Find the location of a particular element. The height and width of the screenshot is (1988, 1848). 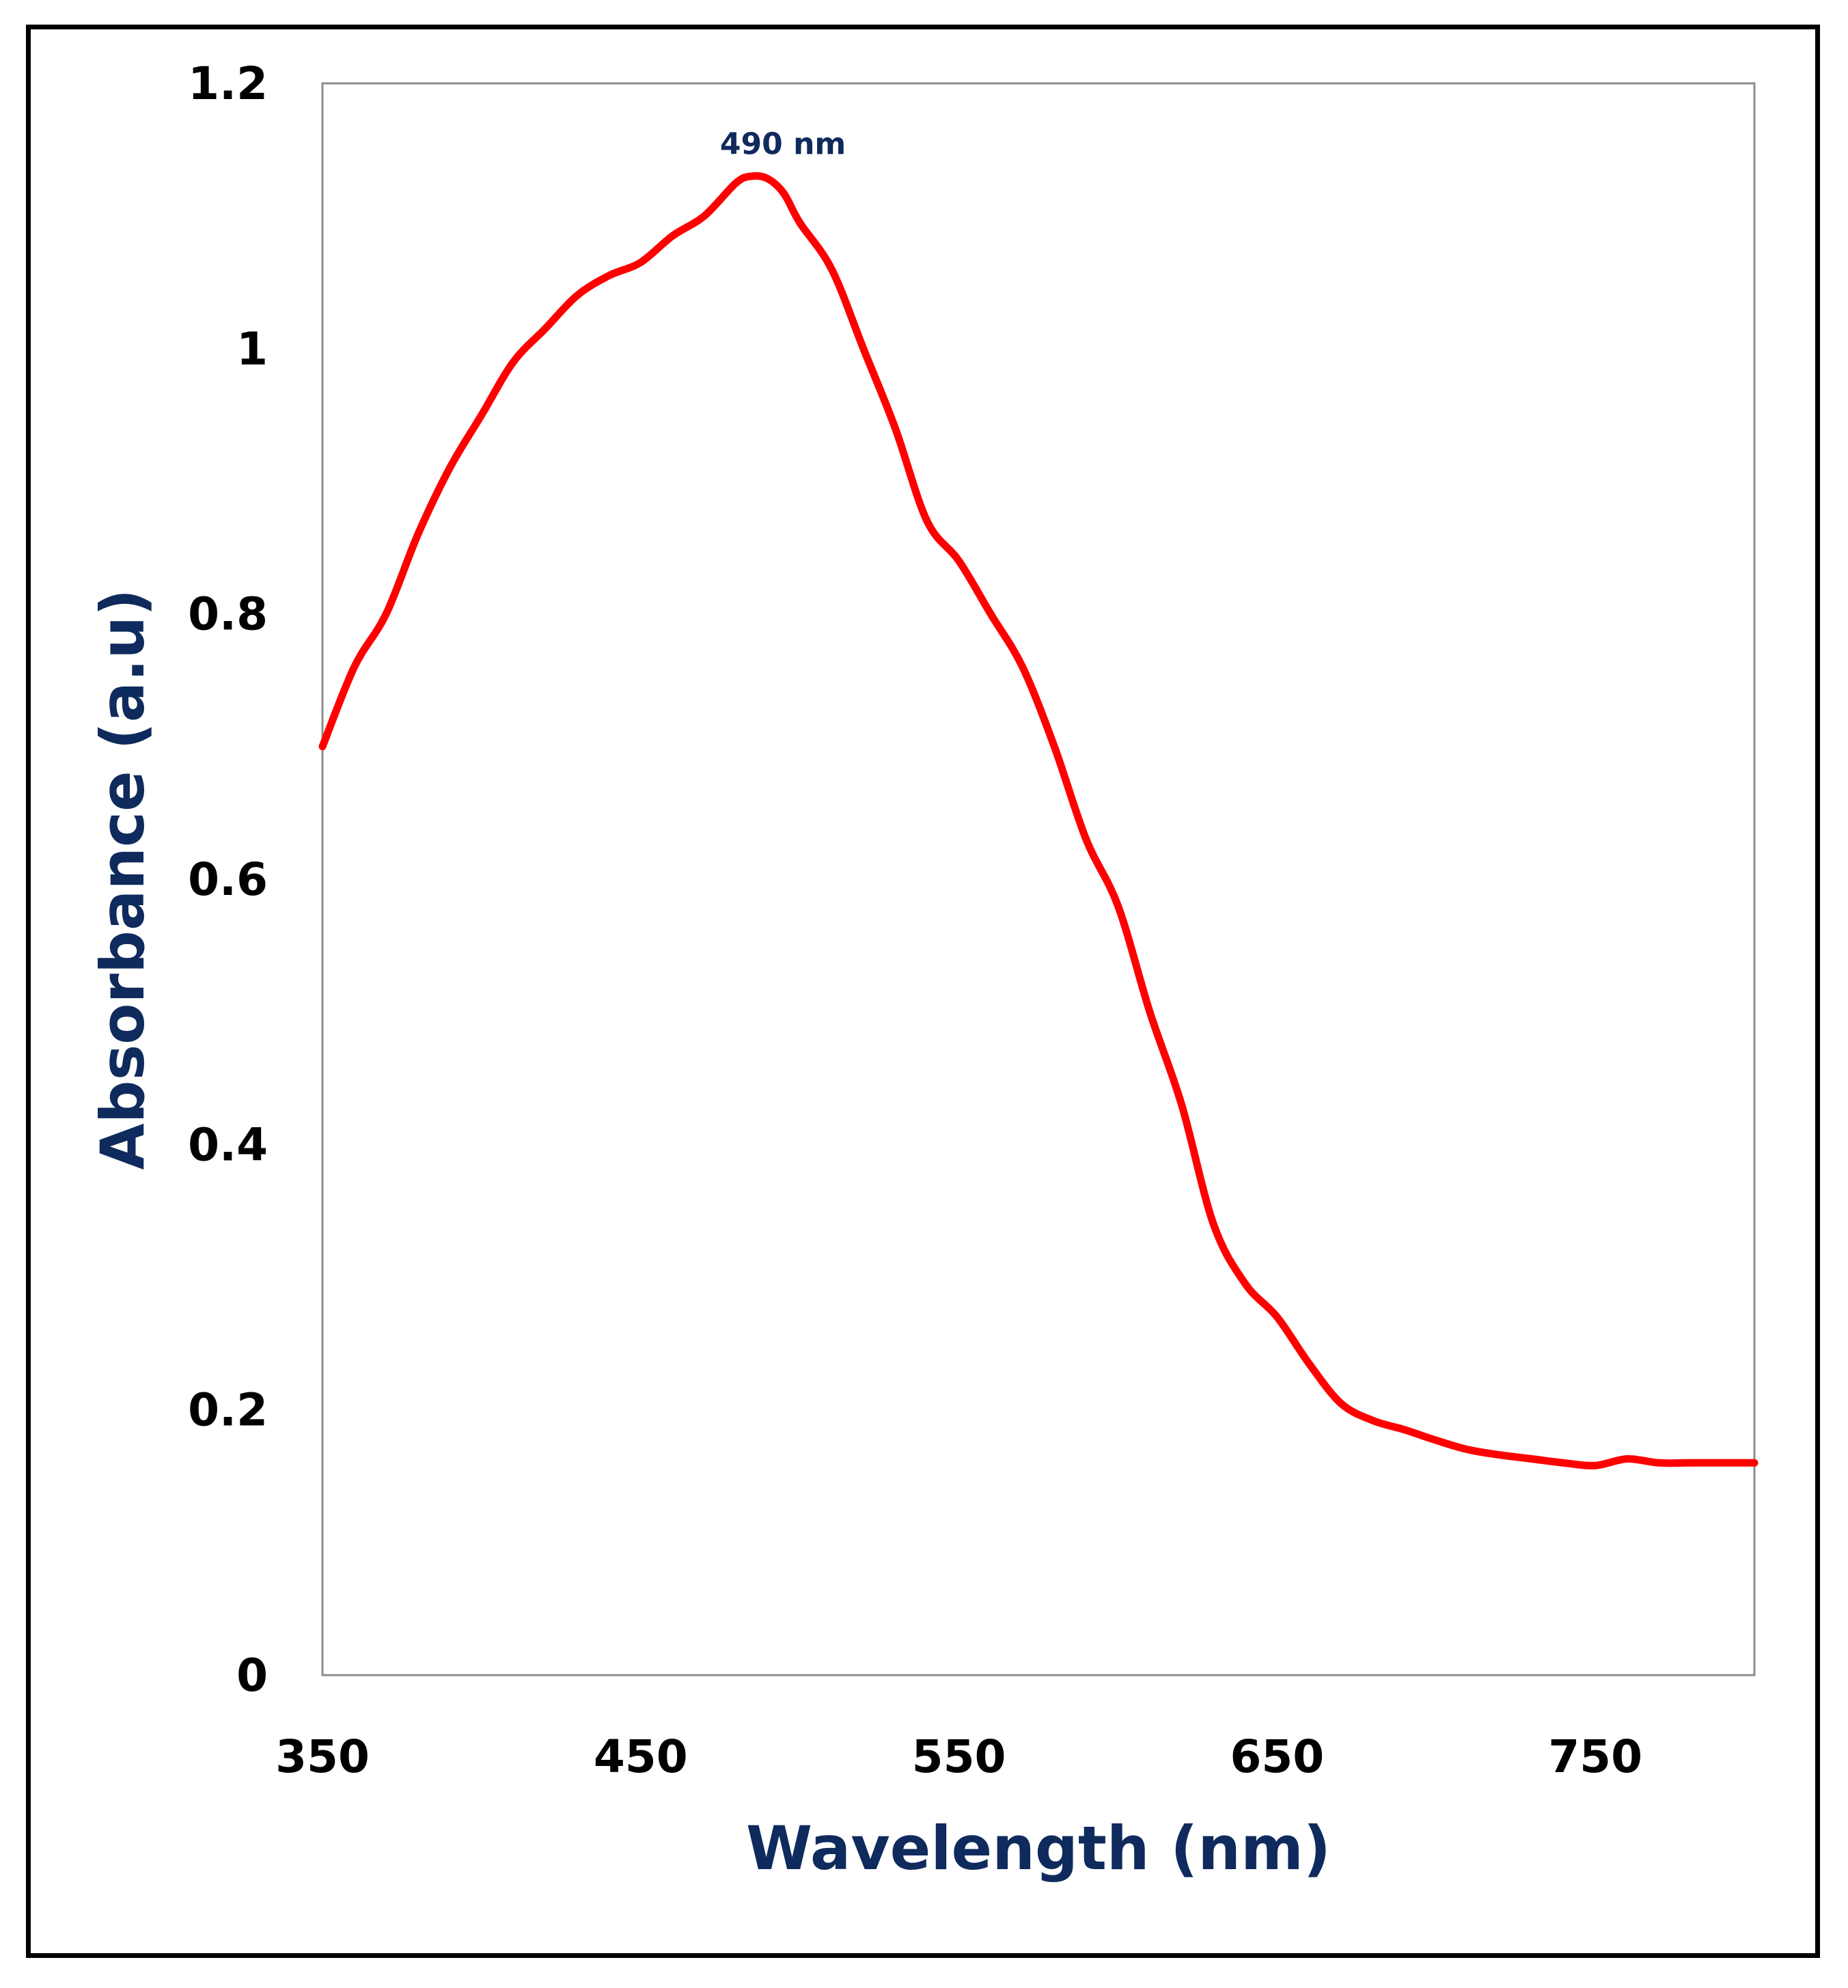

y-tick-label: 1.2 is located at coordinates (228, 83).